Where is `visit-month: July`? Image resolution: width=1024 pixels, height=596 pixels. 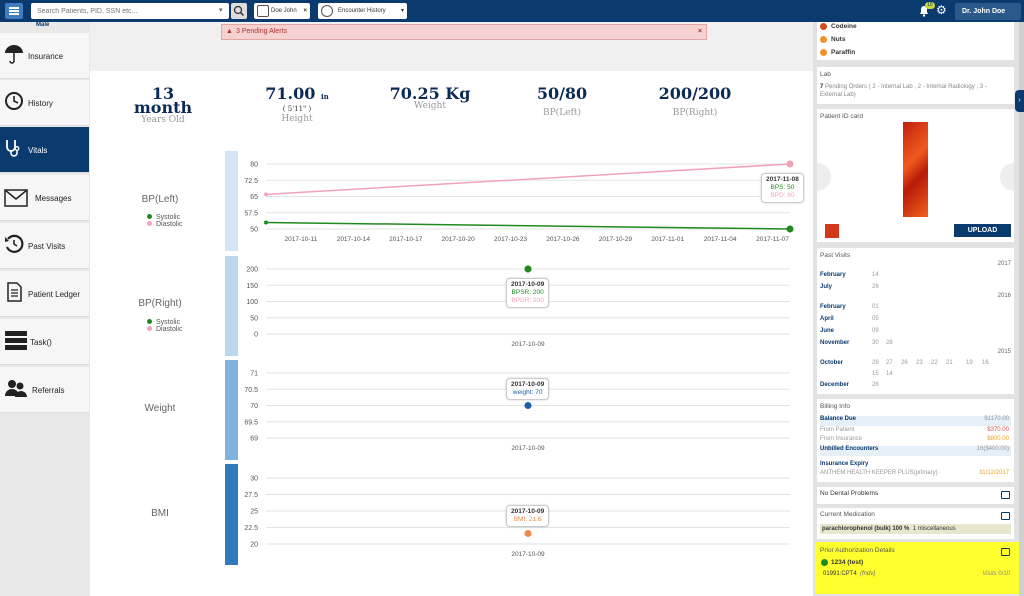 visit-month: July is located at coordinates (826, 287).